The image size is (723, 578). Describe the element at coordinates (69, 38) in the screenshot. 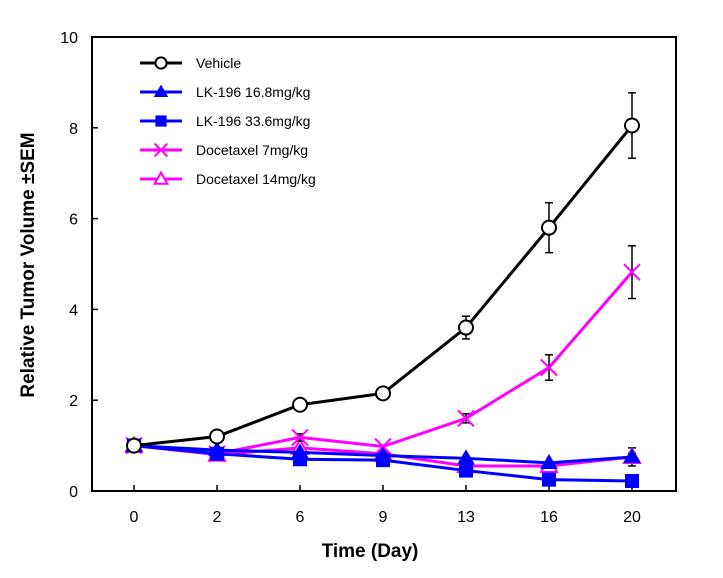

I see `y-tick-label: 10` at that location.